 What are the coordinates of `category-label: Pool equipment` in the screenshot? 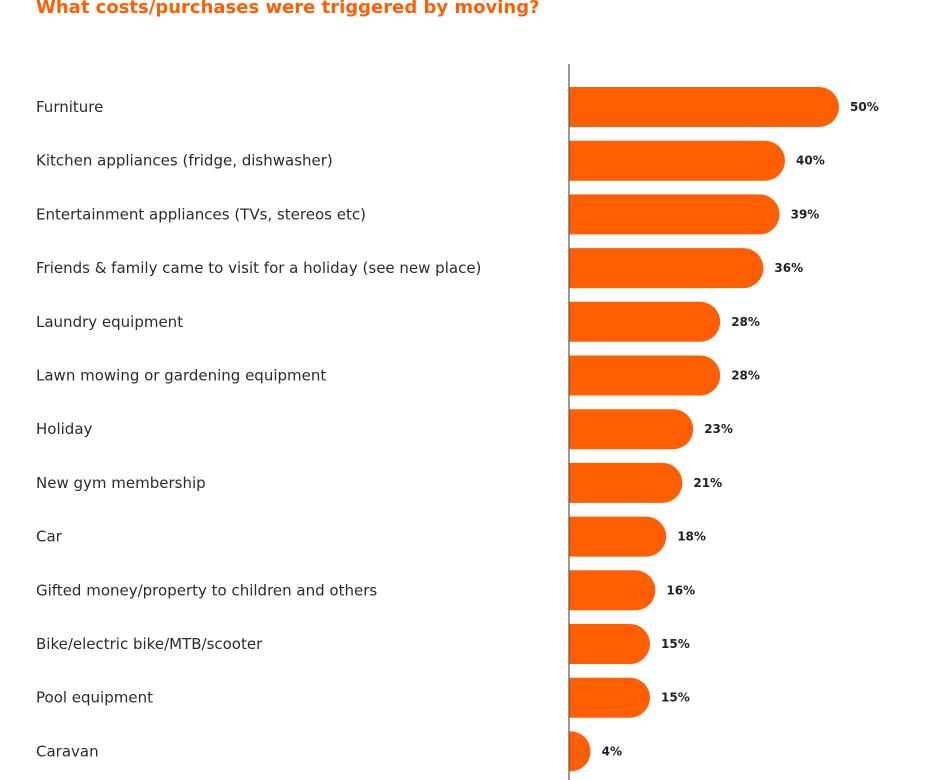 It's located at (94, 698).